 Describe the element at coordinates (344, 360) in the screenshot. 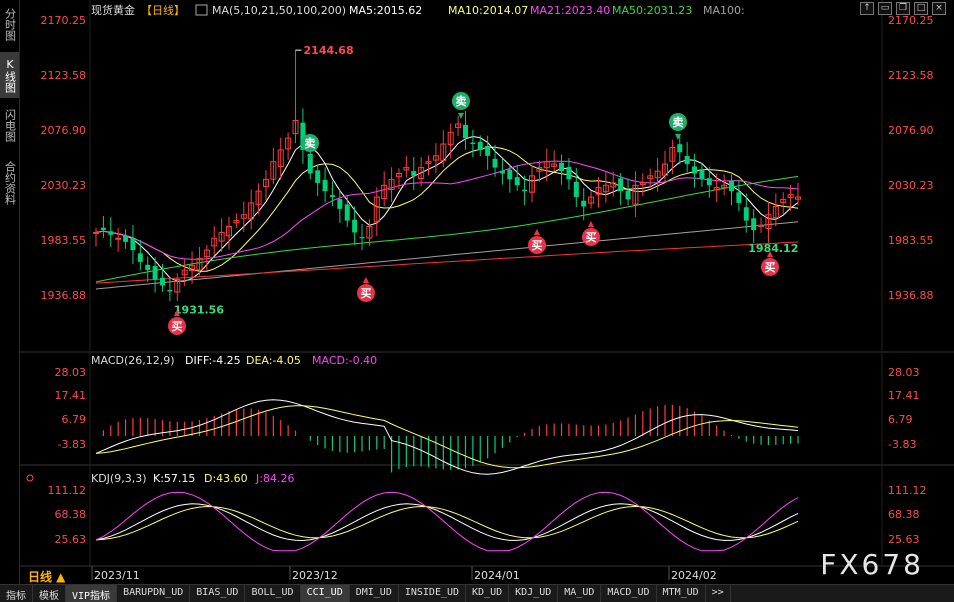

I see `macd-value: MACD:-0.40` at that location.